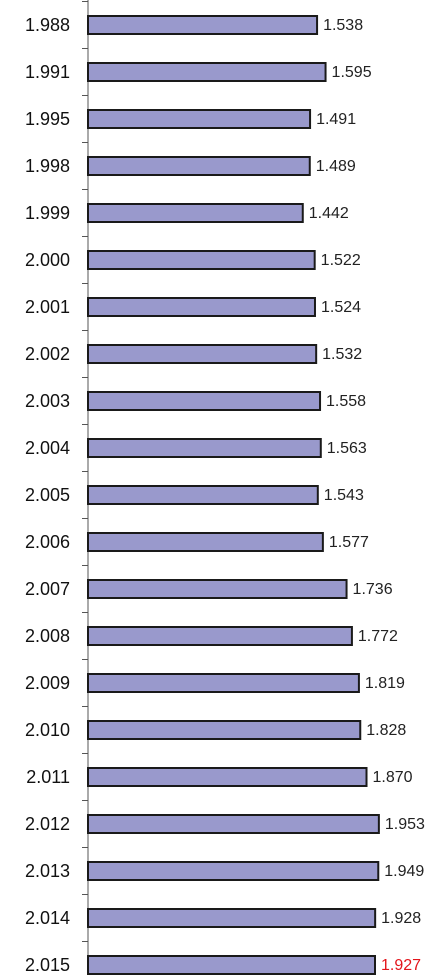 The width and height of the screenshot is (441, 980). Describe the element at coordinates (329, 213) in the screenshot. I see `value-label: 1.442` at that location.